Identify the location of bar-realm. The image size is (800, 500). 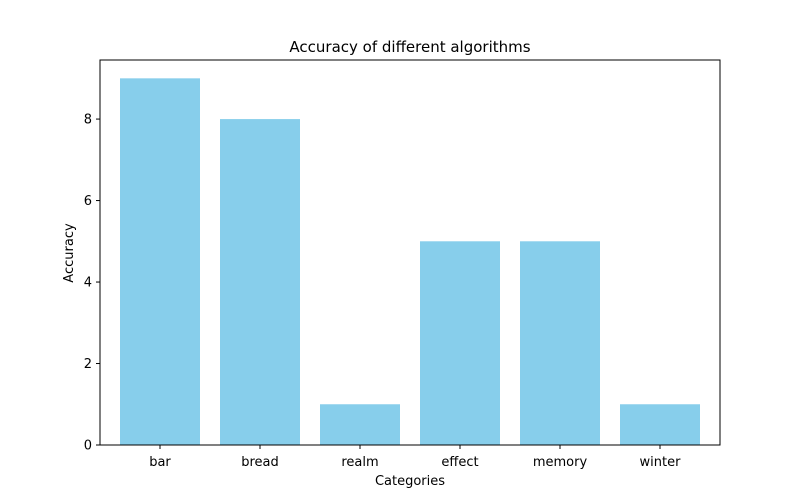
(360, 424).